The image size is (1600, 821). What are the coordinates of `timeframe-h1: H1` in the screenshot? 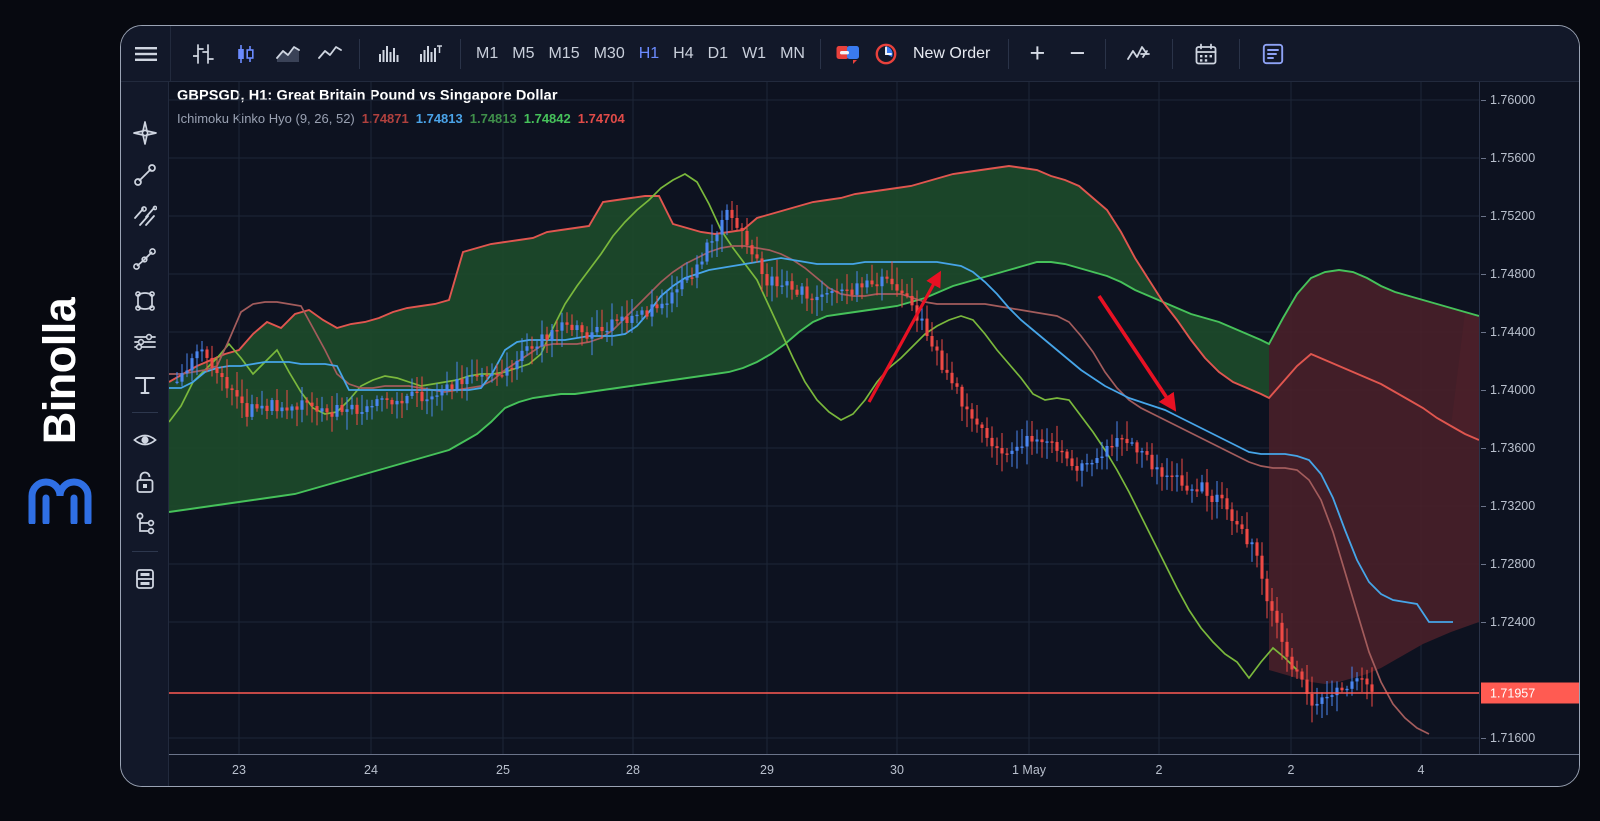 It's located at (649, 53).